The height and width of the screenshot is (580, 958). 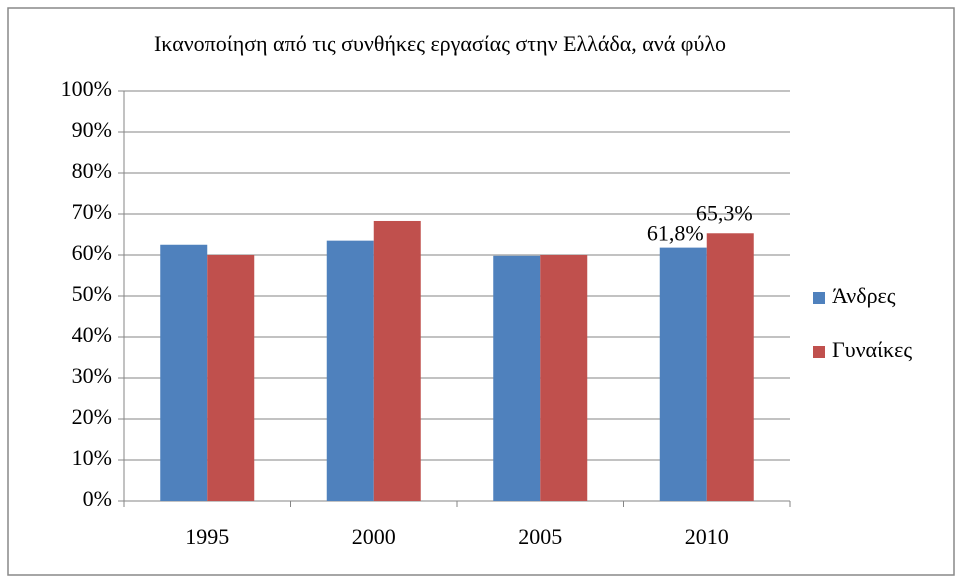 I want to click on y-tick-label: 20%, so click(x=92, y=416).